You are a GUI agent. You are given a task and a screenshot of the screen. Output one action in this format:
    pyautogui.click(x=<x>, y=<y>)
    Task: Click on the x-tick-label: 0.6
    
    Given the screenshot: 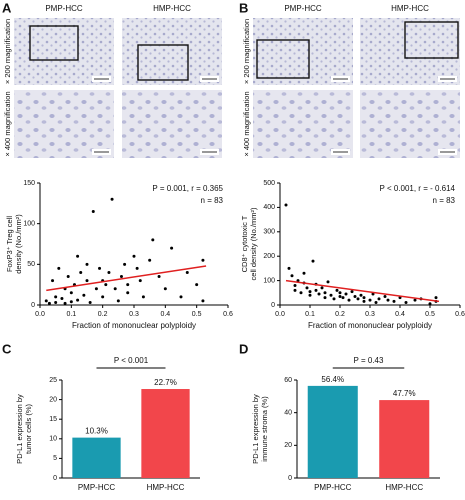 What is the action you would take?
    pyautogui.click(x=460, y=314)
    